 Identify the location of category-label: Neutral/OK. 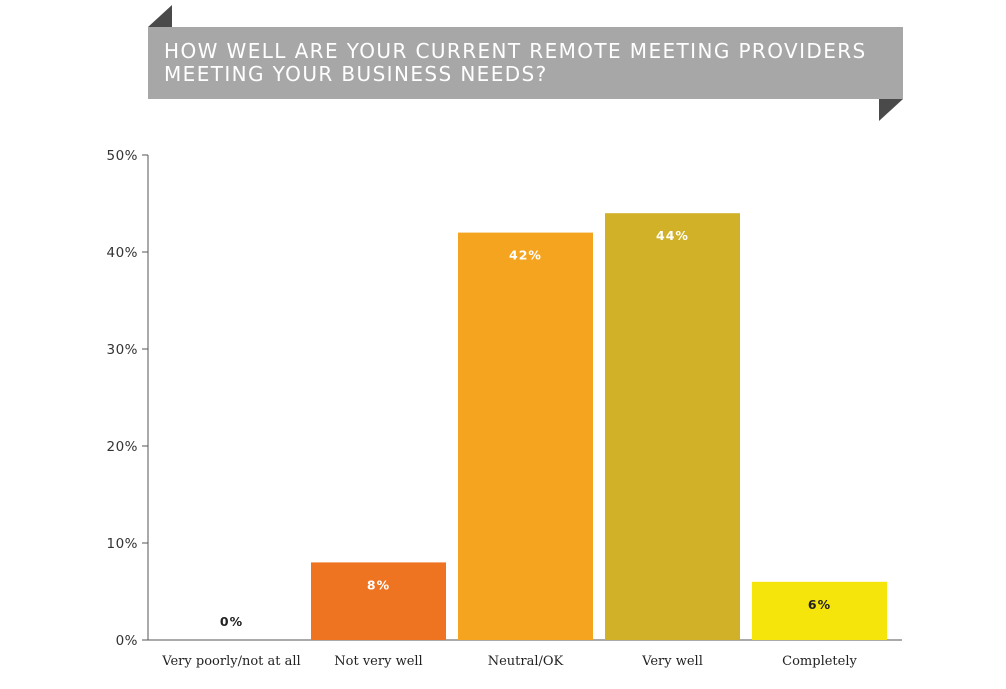
(526, 661).